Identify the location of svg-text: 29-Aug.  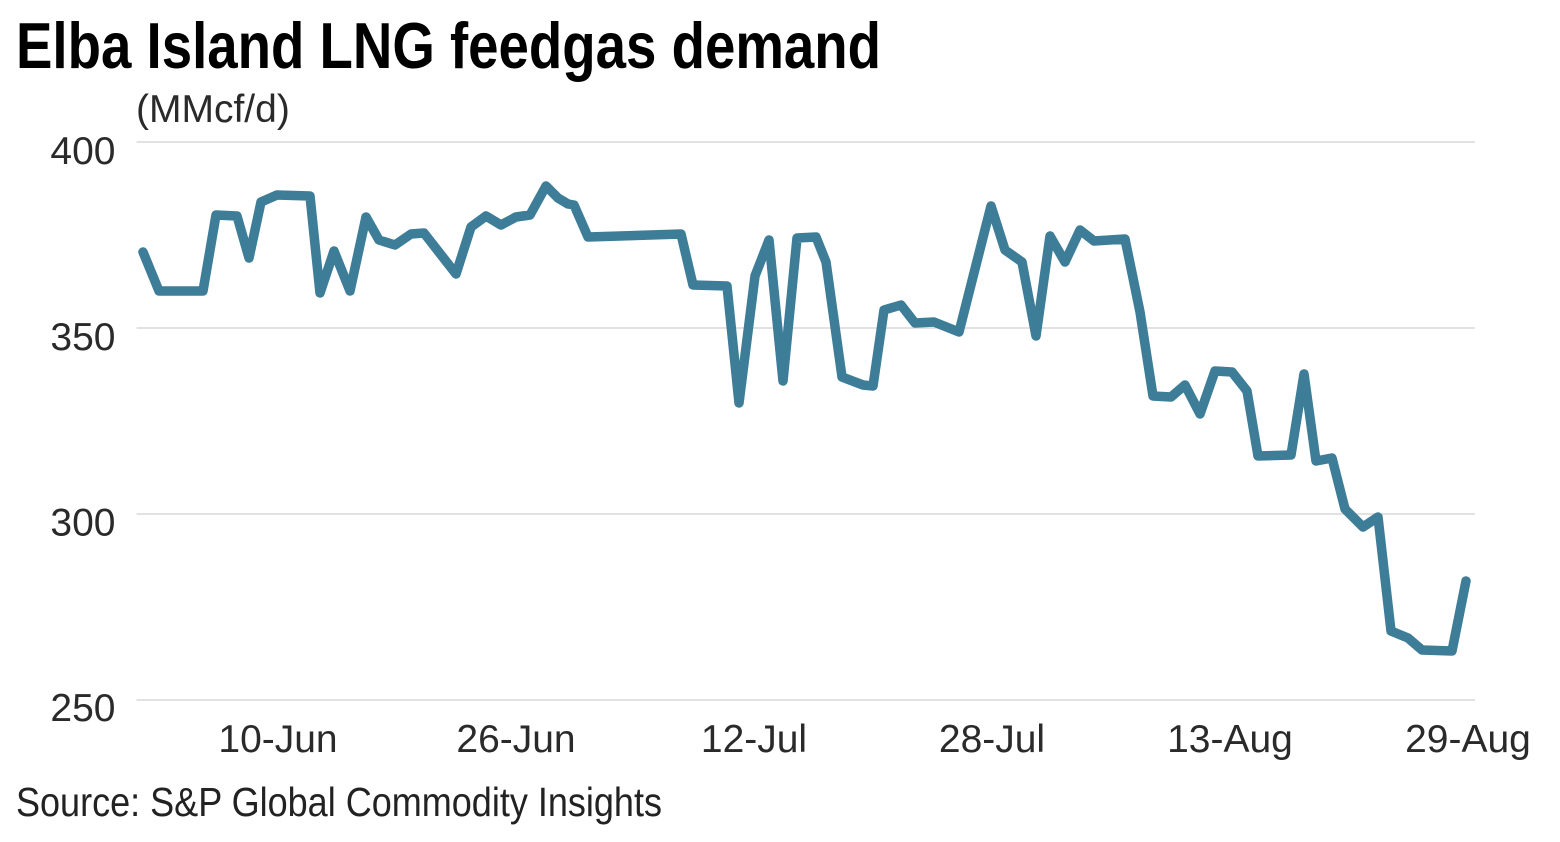
(1468, 739).